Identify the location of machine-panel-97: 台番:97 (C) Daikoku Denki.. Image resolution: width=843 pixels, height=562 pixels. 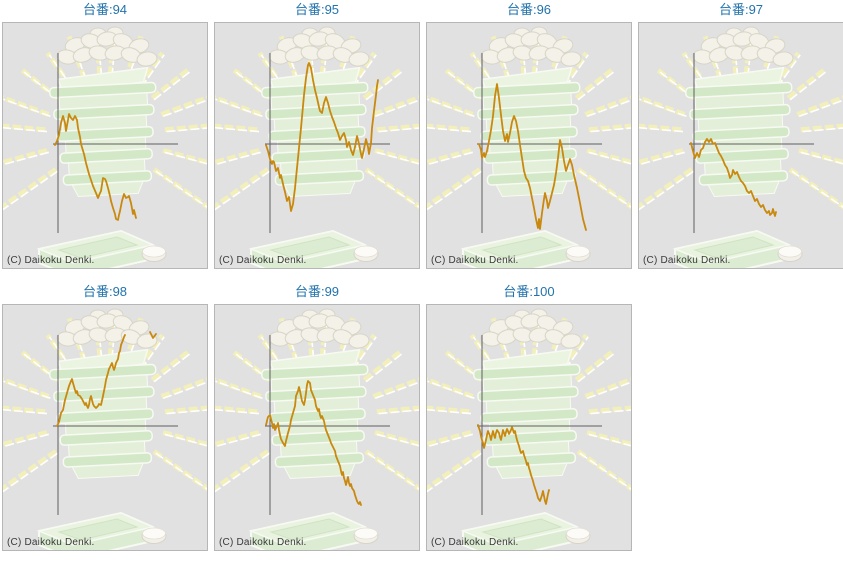
(740, 134).